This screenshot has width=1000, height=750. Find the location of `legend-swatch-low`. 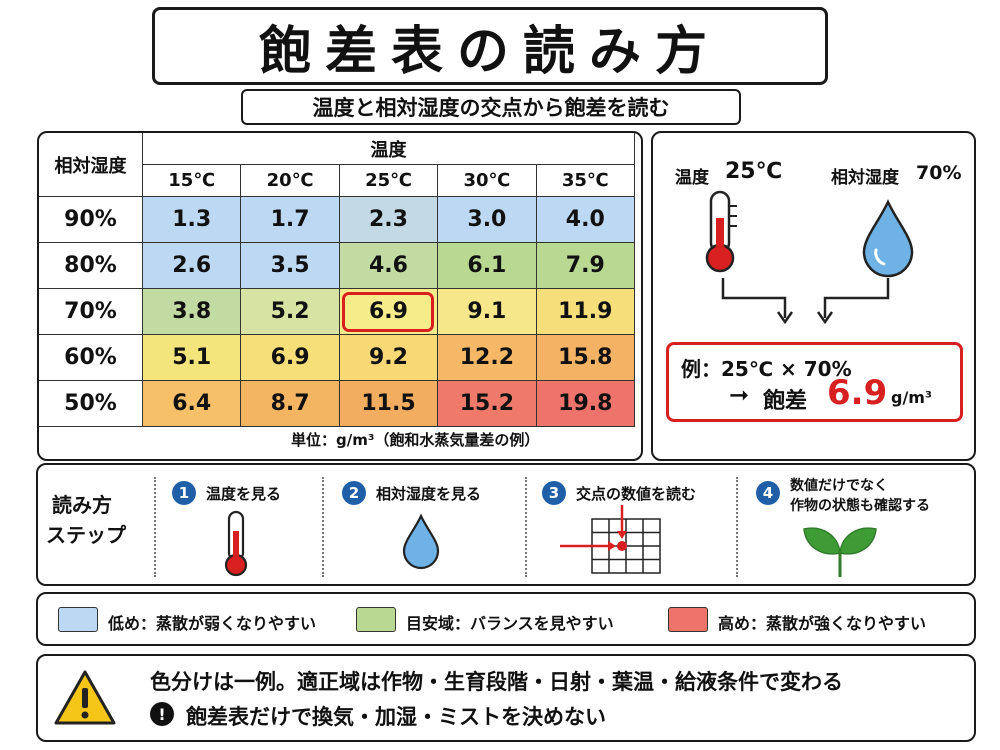

legend-swatch-low is located at coordinates (78, 619).